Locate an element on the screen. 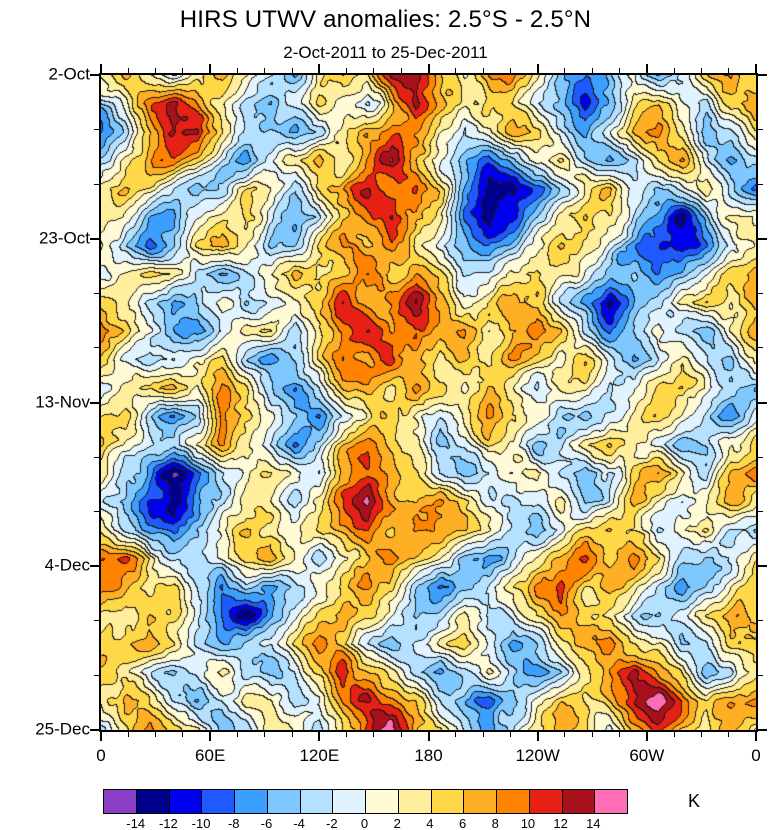  colorbar-tick-label: -8 is located at coordinates (233, 823).